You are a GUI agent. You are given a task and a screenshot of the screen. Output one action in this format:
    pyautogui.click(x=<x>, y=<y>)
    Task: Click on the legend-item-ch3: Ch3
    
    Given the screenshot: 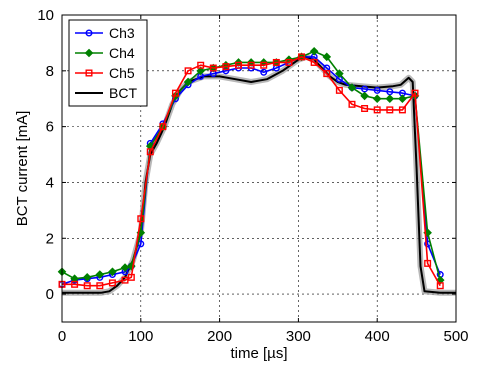 What is the action you would take?
    pyautogui.click(x=105, y=33)
    